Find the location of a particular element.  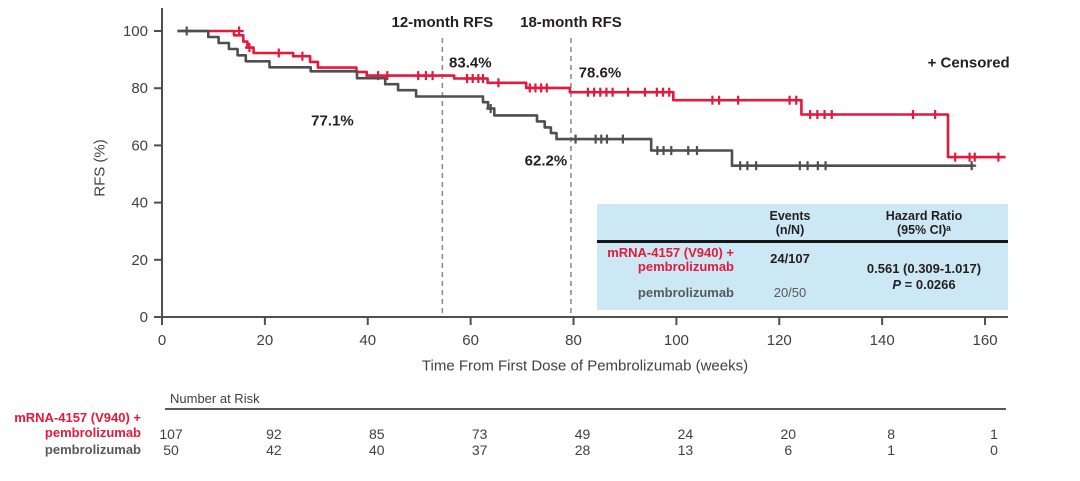

hr-header-line2: (95% CI)ᵃ is located at coordinates (924, 230).